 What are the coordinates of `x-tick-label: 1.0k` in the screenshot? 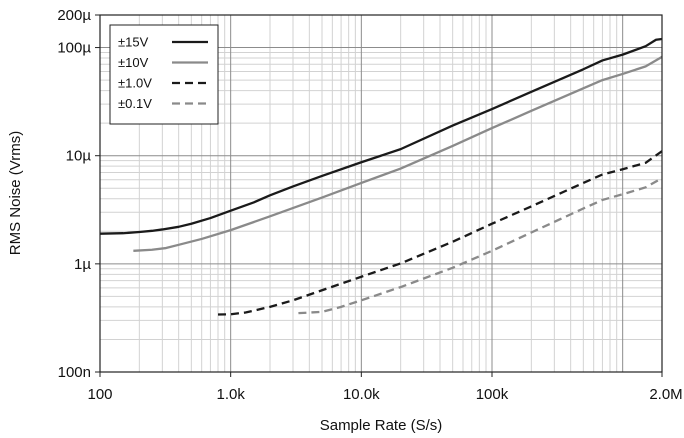 It's located at (230, 394).